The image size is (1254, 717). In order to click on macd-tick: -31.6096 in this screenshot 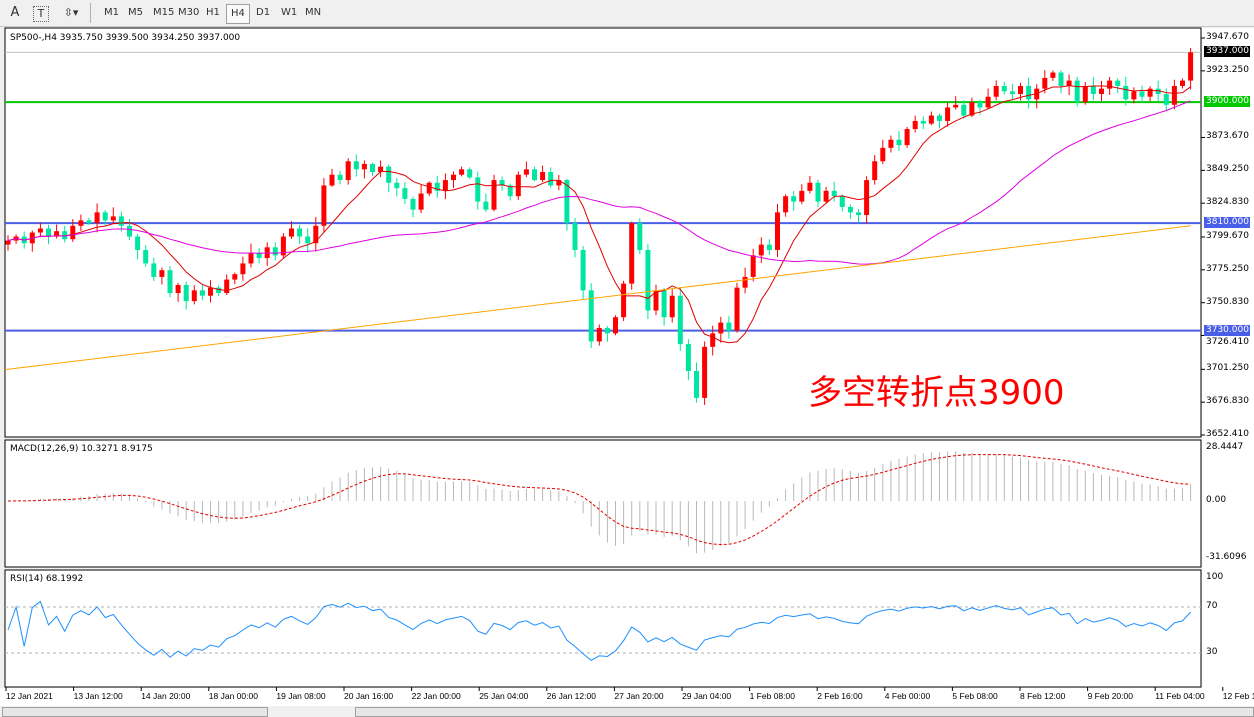, I will do `click(1226, 557)`.